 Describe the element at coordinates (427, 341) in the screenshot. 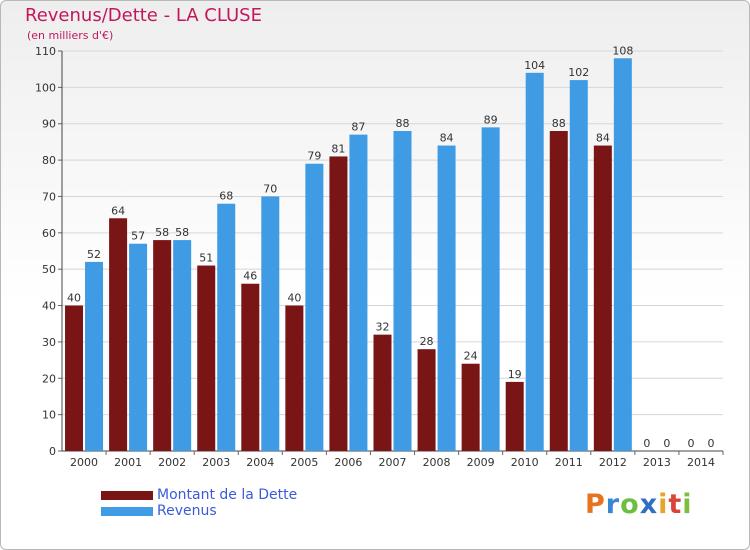

I see `data-label-dette: 28` at that location.